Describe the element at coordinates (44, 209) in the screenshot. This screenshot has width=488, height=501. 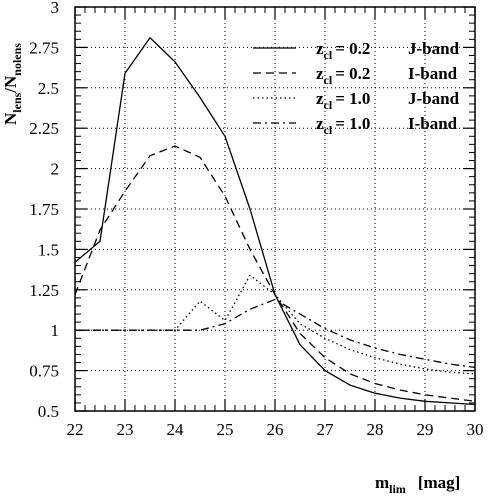
I see `y-tick-label: 1.75` at that location.